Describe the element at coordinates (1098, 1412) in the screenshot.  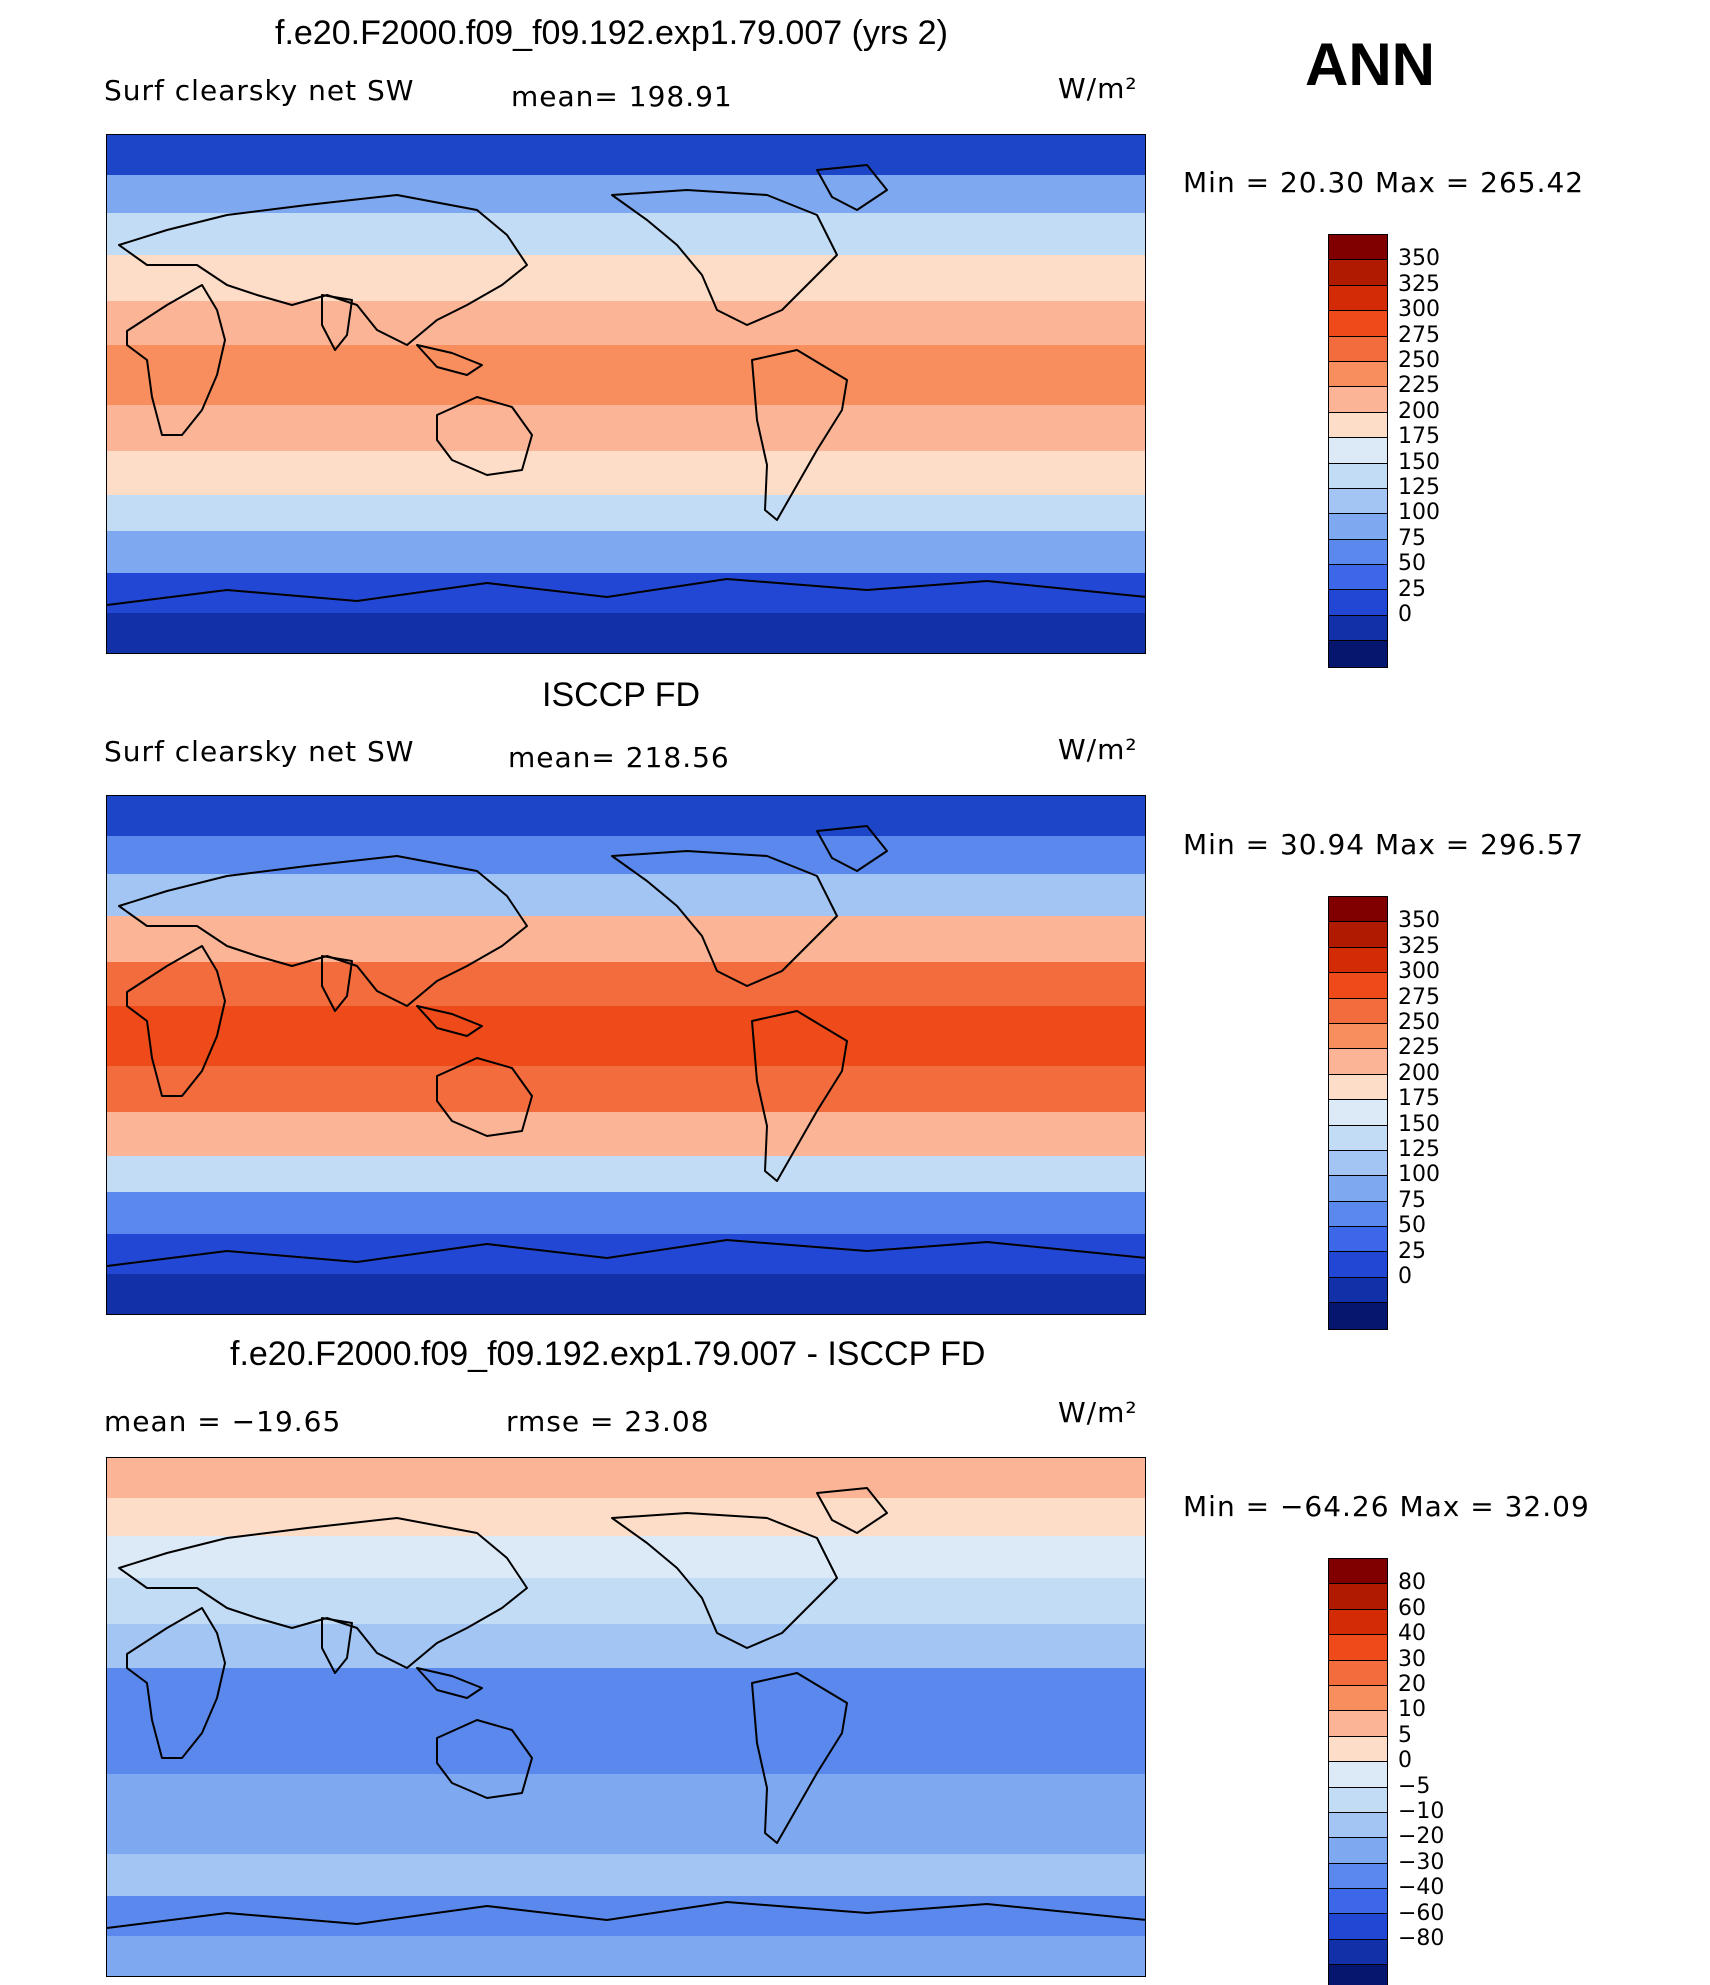
I see `panel-3-units: W/m²` at that location.